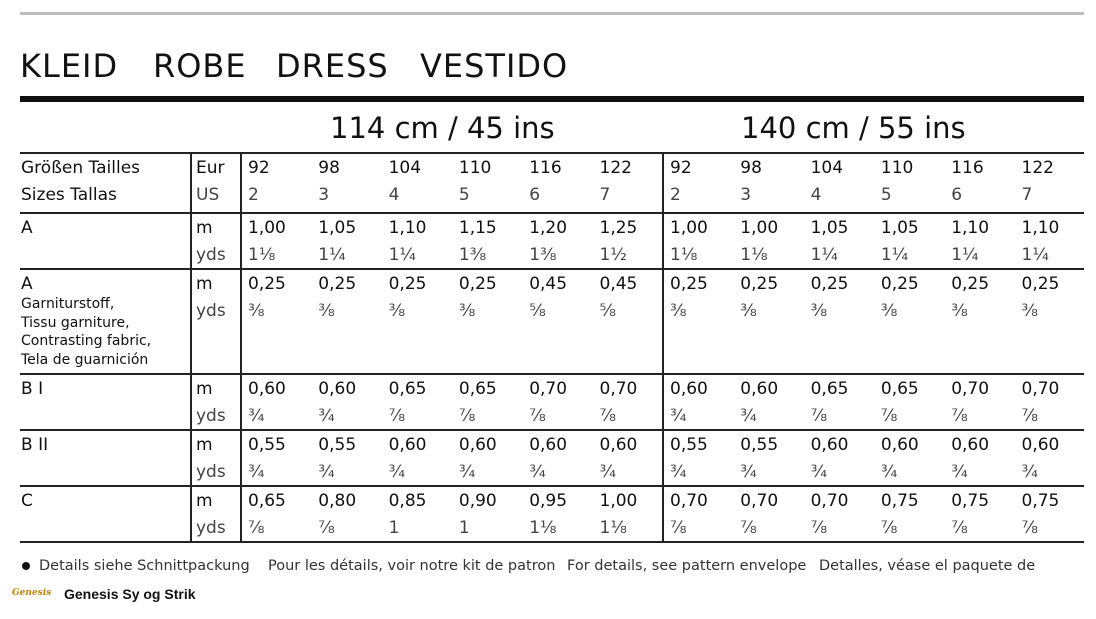  What do you see at coordinates (394, 528) in the screenshot?
I see `value-yds: 1` at bounding box center [394, 528].